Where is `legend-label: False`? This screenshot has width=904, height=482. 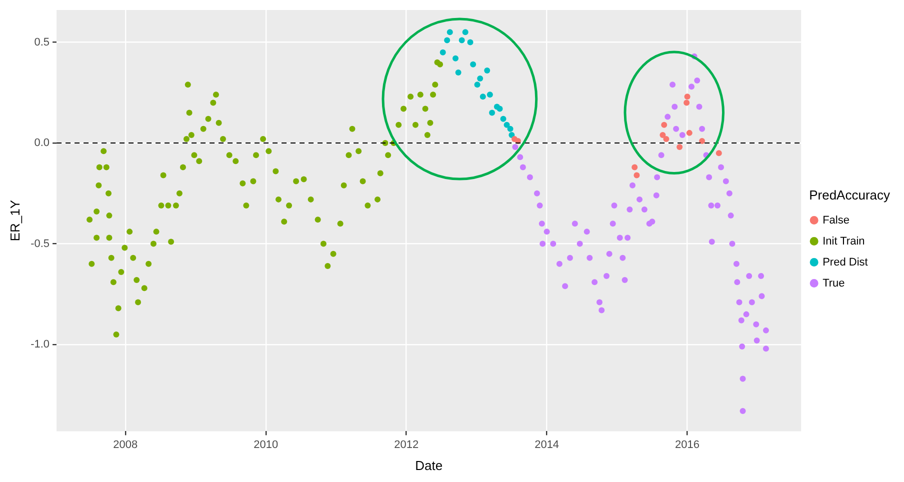
legend-label: False is located at coordinates (836, 220).